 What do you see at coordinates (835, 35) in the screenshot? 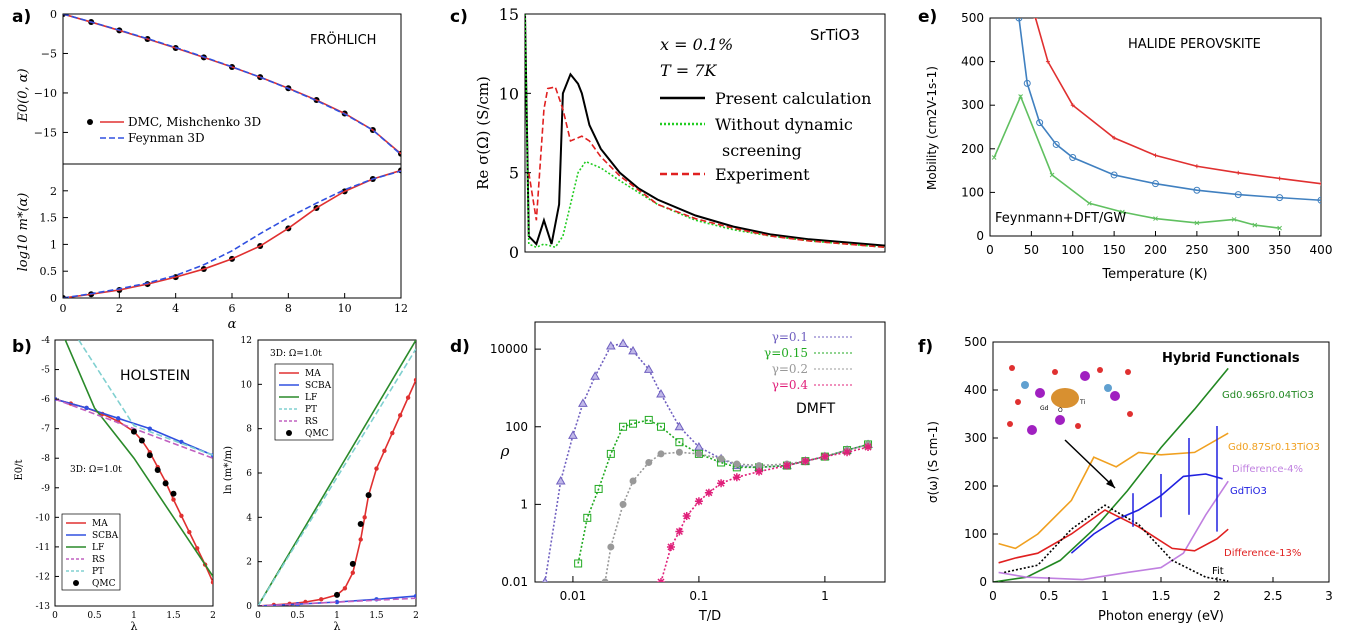
I see `chart-title: SrTiO3` at bounding box center [835, 35].